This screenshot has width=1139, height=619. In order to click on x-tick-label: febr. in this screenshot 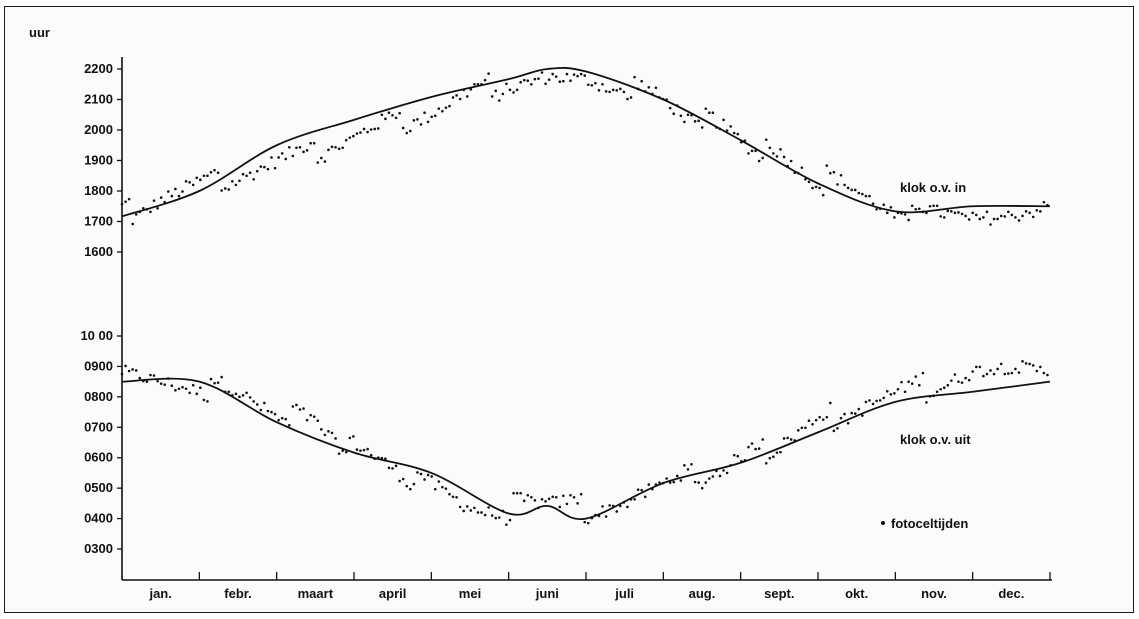, I will do `click(237, 593)`.